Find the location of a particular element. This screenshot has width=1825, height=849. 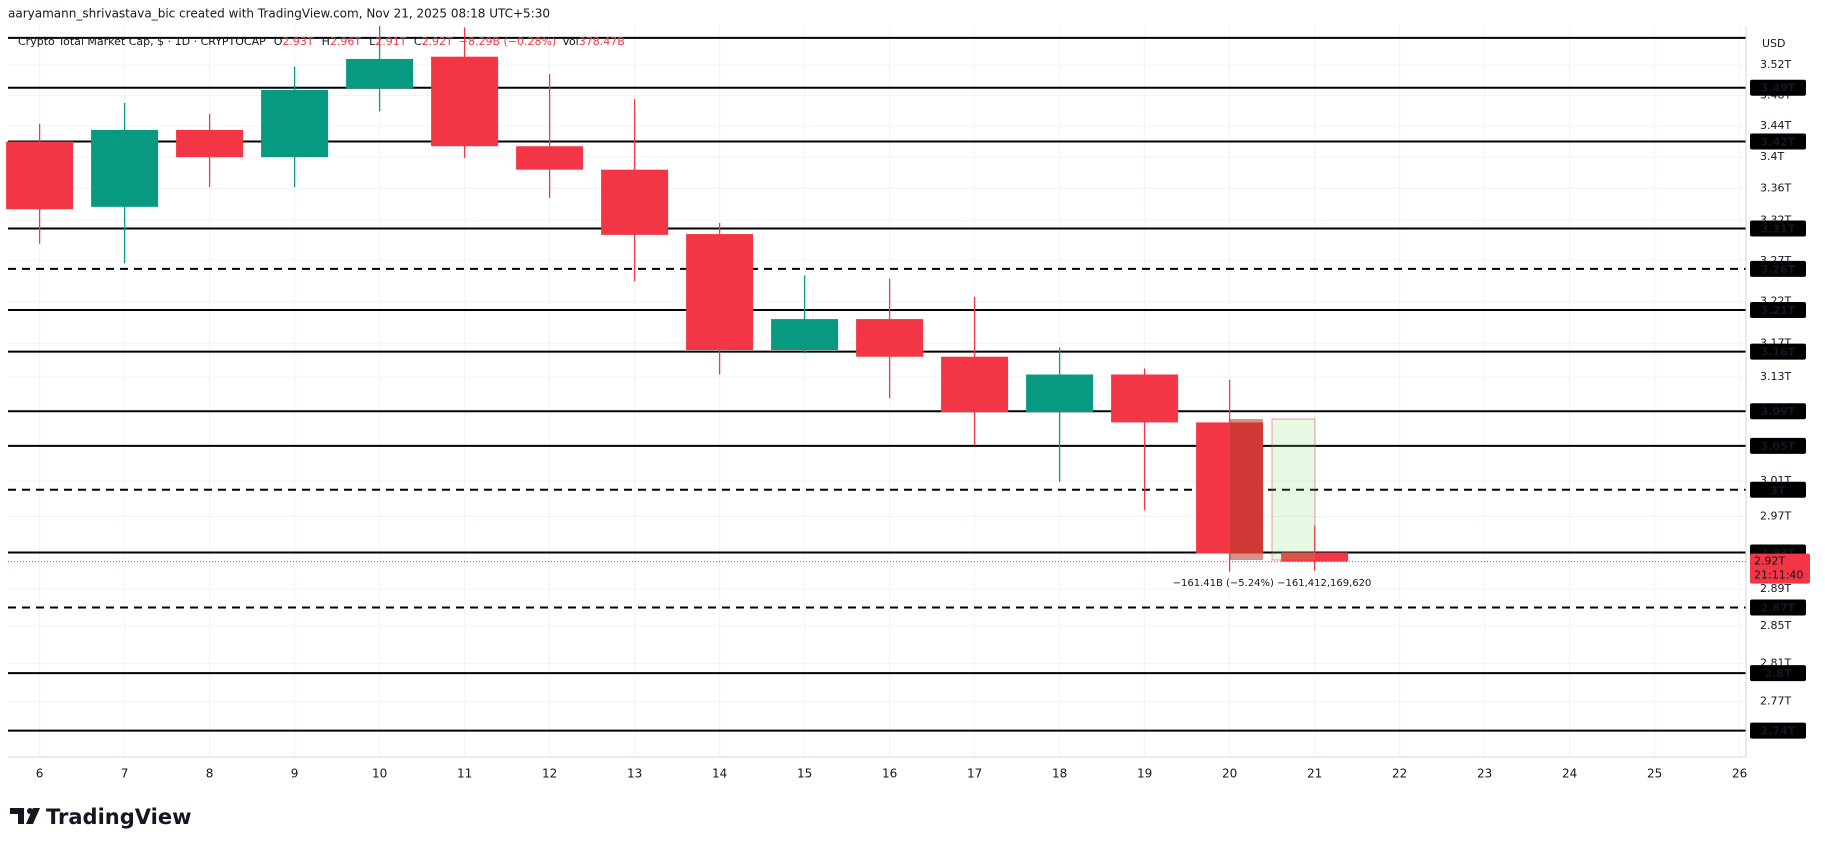

x-tick-label: 21 is located at coordinates (1314, 774).